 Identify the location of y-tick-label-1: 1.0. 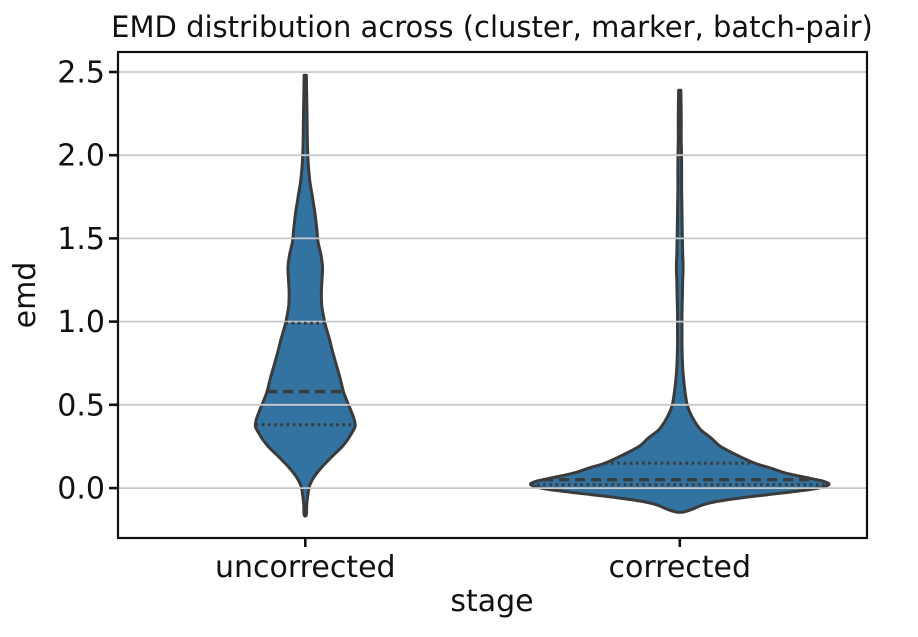
(81, 322).